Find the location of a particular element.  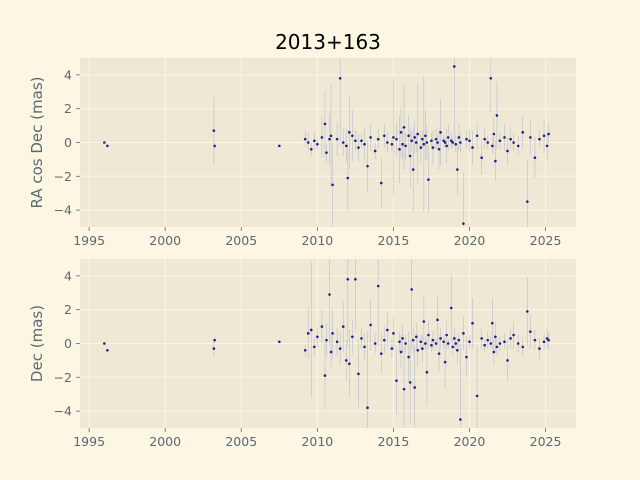

chart-title: 2013+163 is located at coordinates (328, 42).